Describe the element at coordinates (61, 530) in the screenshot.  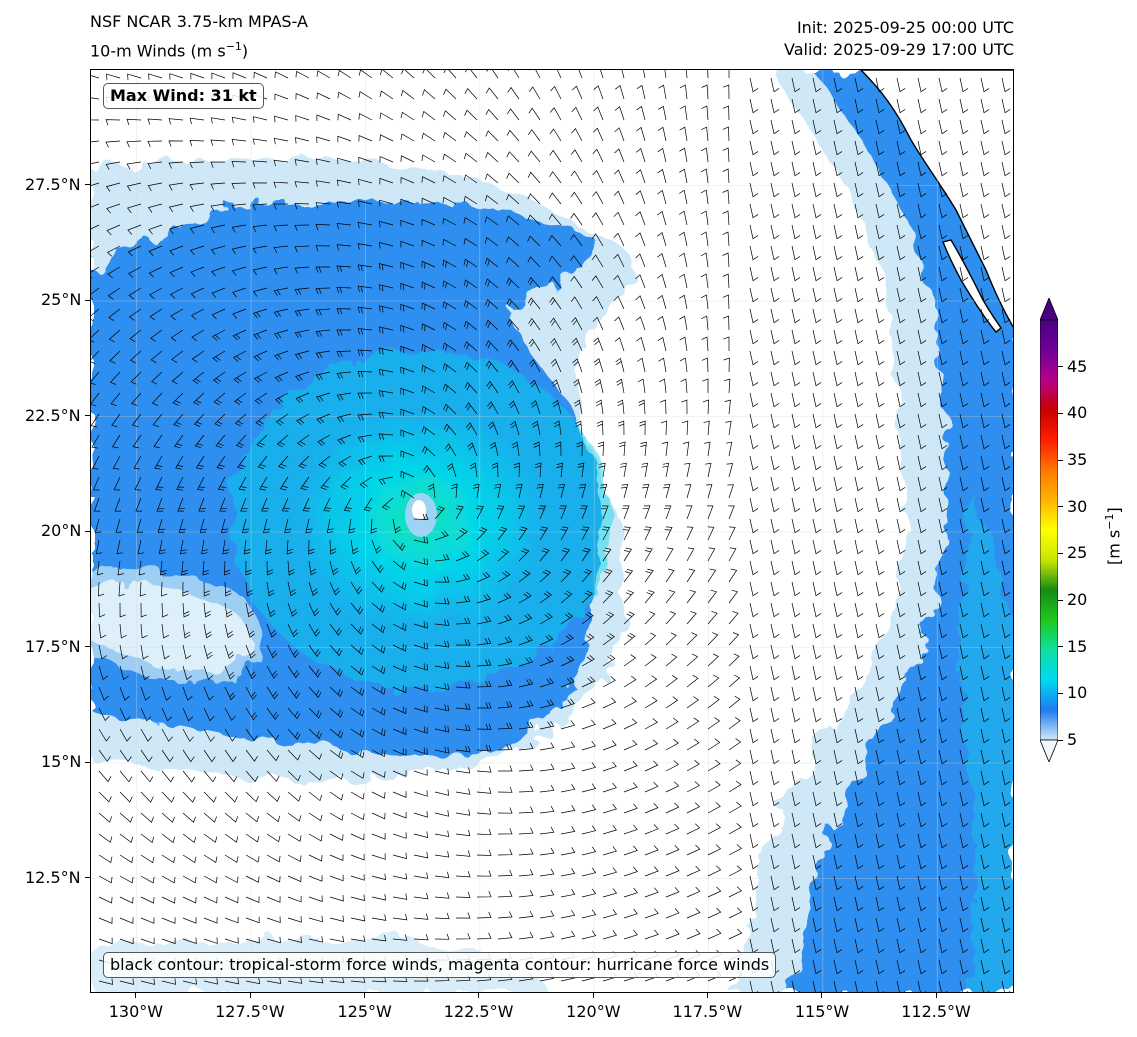
I see `lat-tick-label: 20°N` at that location.